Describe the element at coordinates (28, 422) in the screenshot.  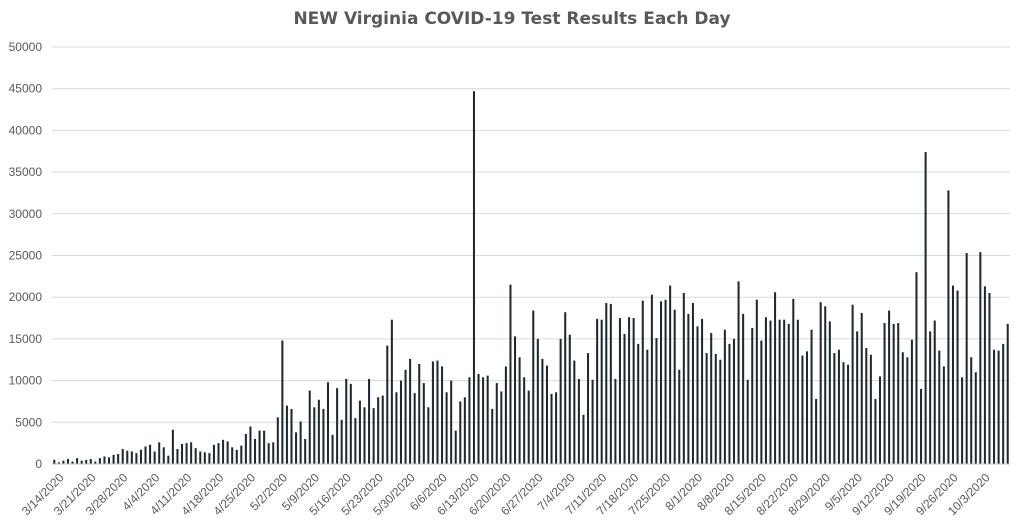
I see `y-tick-label: 5000` at that location.